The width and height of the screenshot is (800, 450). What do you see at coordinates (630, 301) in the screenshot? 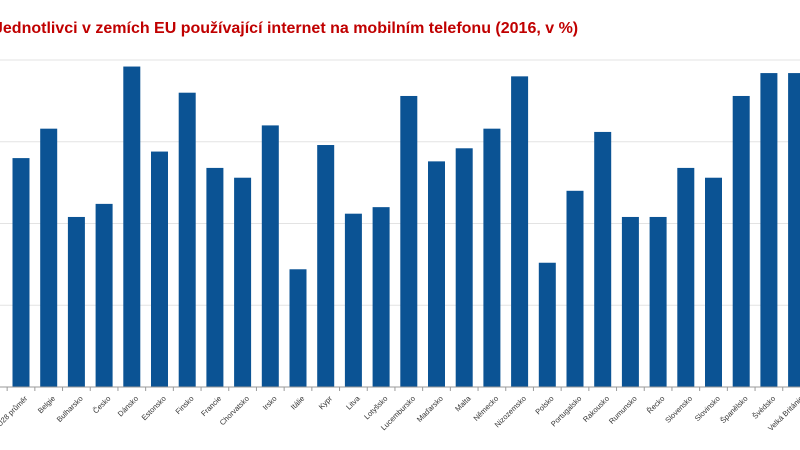
I see `bar-rumunsko` at bounding box center [630, 301].